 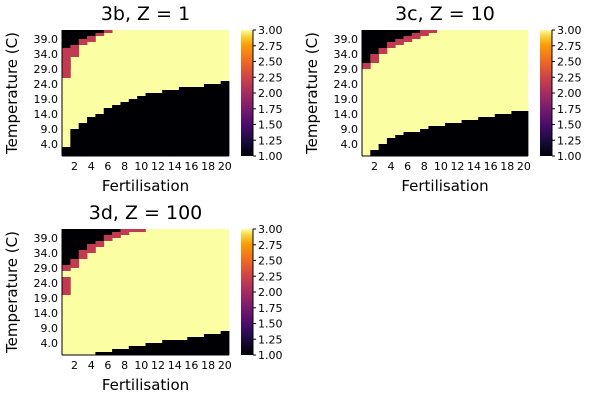 I want to click on colorbar-tick-label: 2.50, so click(x=569, y=62).